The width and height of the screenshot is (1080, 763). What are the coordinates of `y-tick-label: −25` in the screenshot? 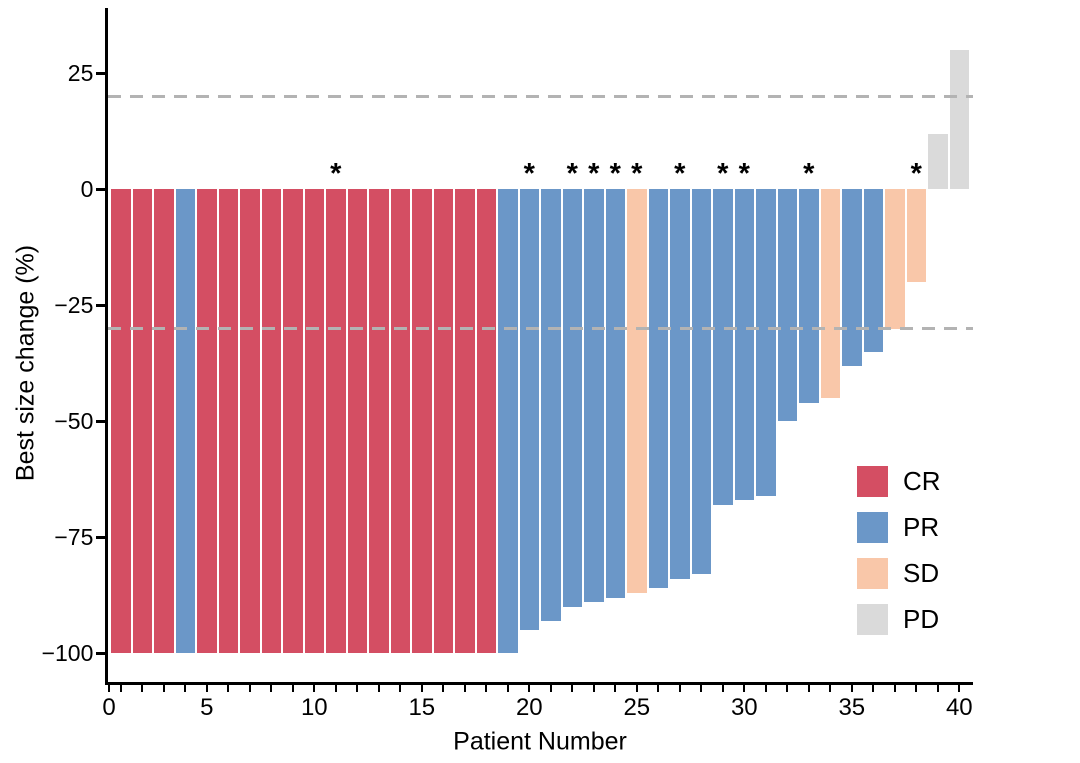 It's located at (74, 304).